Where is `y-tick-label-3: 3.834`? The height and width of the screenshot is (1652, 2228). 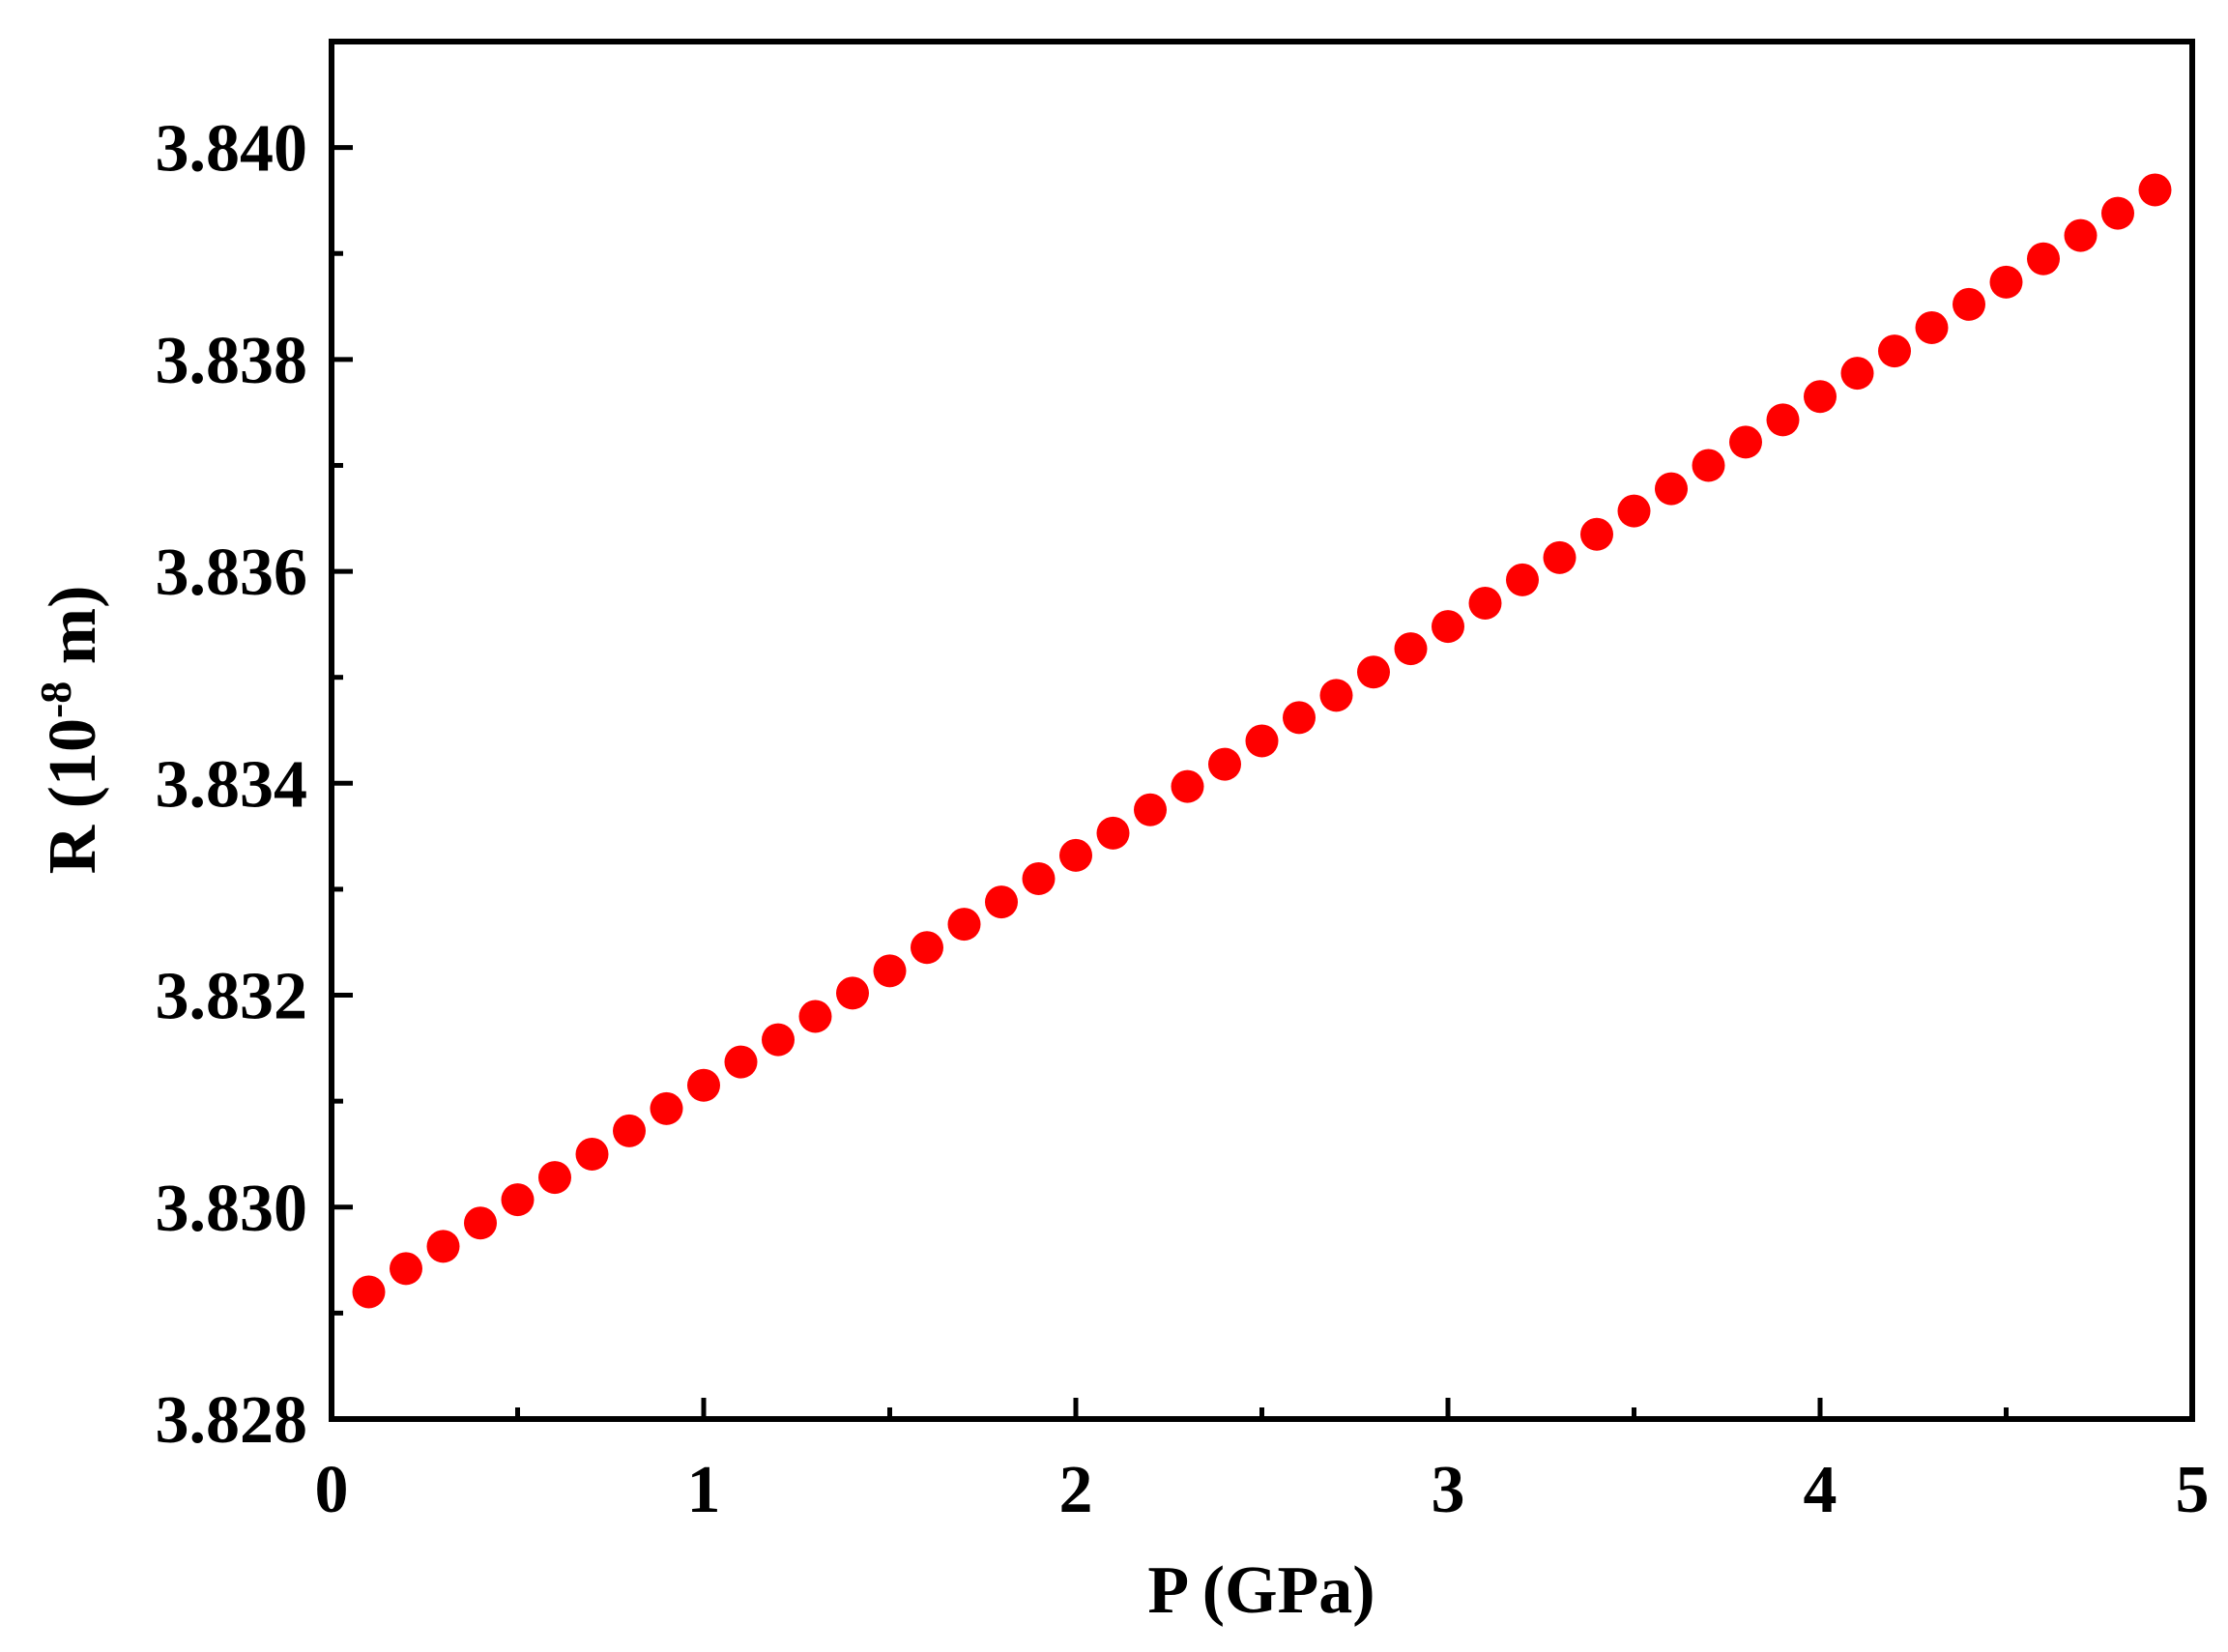
y-tick-label-3: 3.834 is located at coordinates (232, 784).